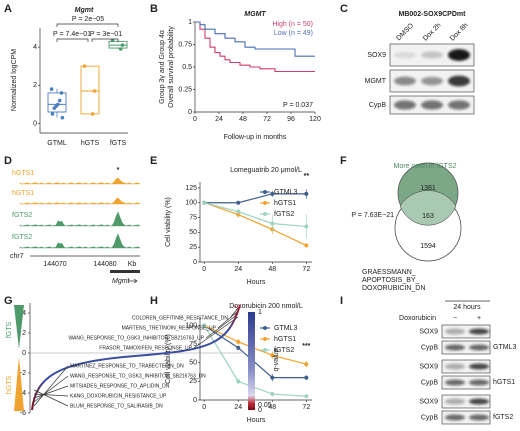 The width and height of the screenshot is (520, 431). I want to click on y-axis-label: Cell viability (%), so click(168, 359).